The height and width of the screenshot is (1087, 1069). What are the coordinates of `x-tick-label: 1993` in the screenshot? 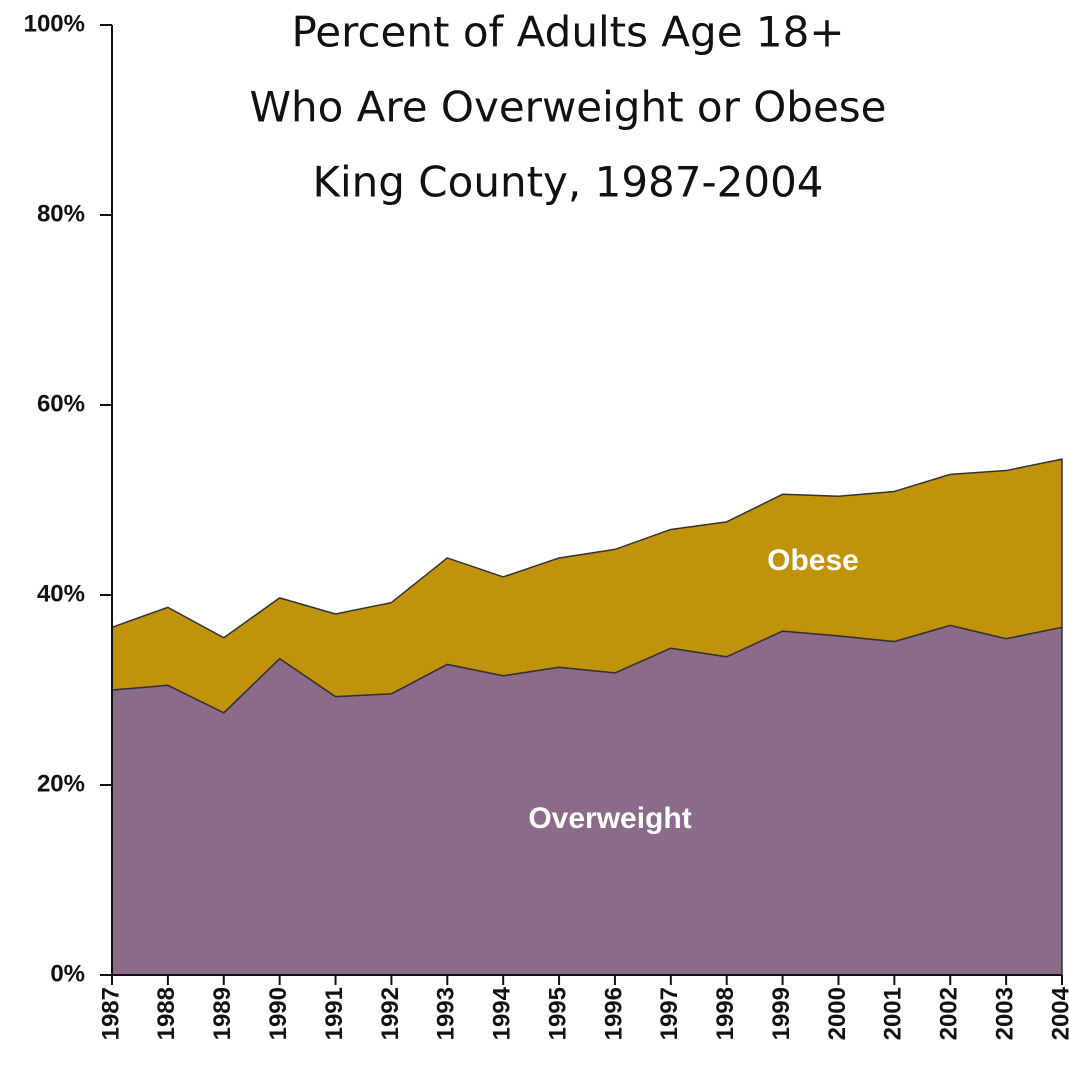 It's located at (446, 1013).